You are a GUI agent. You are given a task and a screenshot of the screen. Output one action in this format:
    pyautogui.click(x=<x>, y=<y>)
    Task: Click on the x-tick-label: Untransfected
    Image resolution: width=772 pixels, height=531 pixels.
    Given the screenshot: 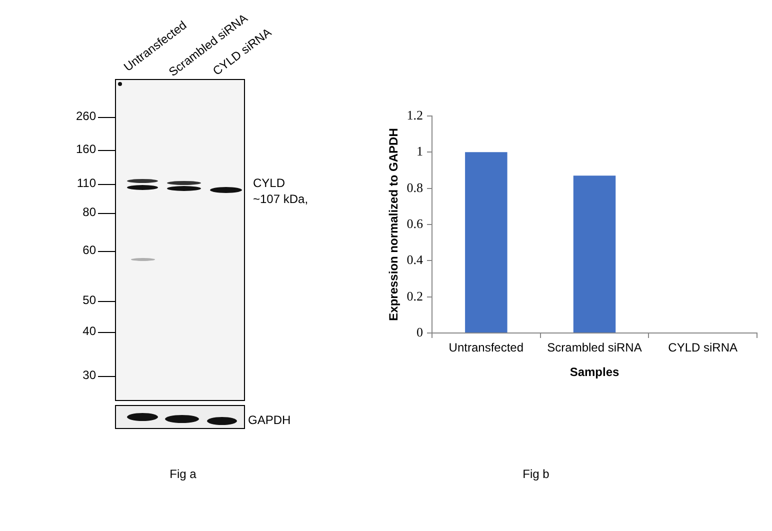 What is the action you would take?
    pyautogui.click(x=486, y=347)
    